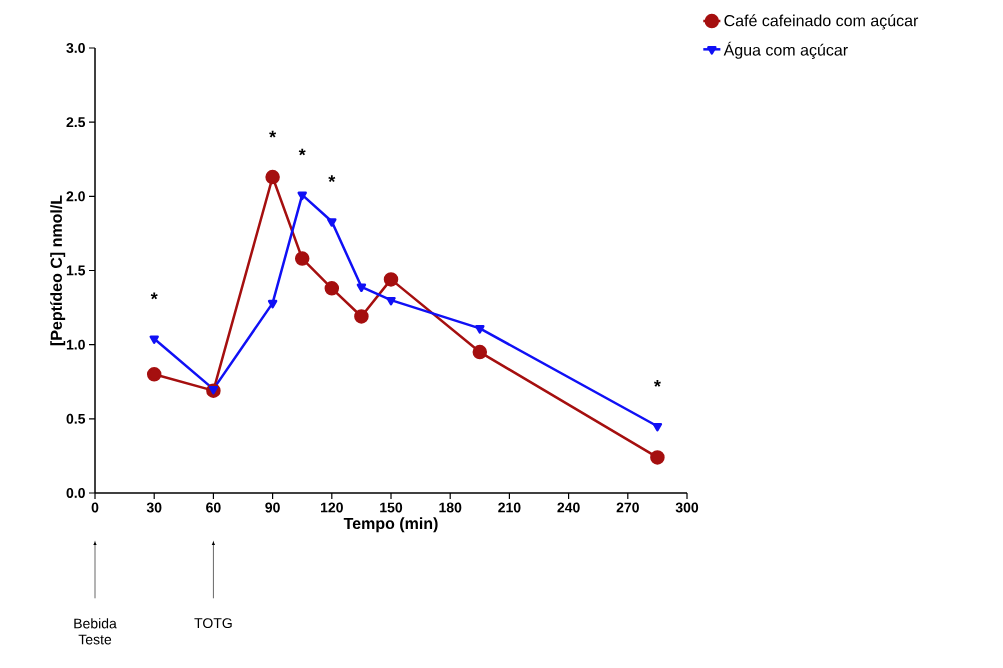  Describe the element at coordinates (785, 50) in the screenshot. I see `legend-label: Água com açúcar` at that location.